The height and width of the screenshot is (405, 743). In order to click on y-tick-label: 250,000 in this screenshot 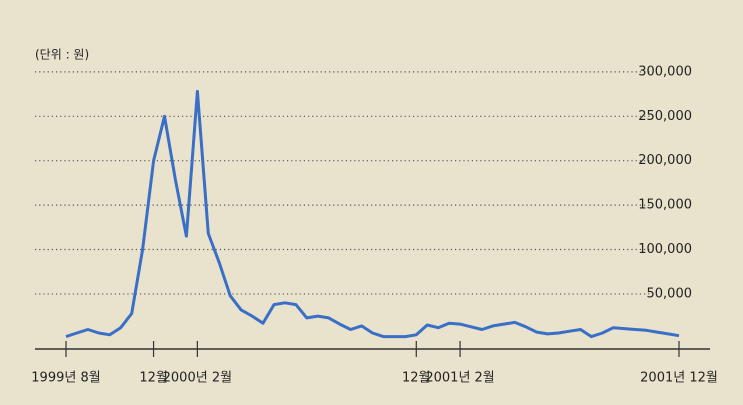, I will do `click(665, 116)`.